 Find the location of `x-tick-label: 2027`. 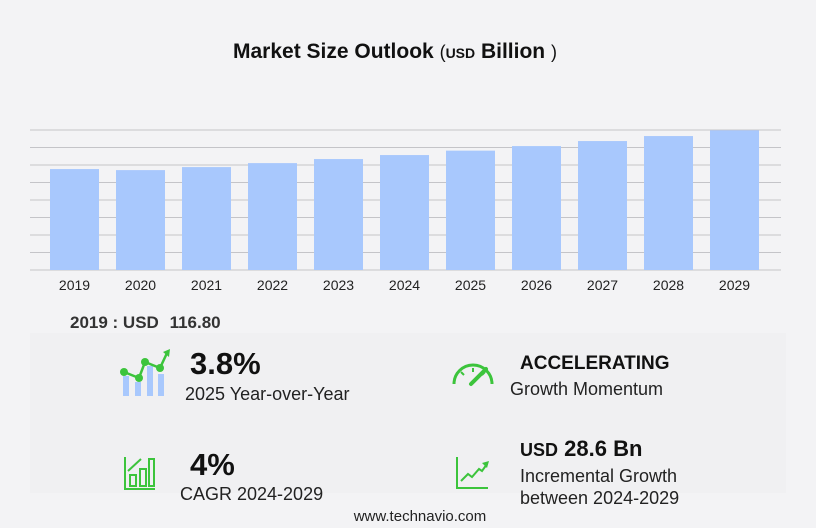

x-tick-label: 2027 is located at coordinates (602, 285).